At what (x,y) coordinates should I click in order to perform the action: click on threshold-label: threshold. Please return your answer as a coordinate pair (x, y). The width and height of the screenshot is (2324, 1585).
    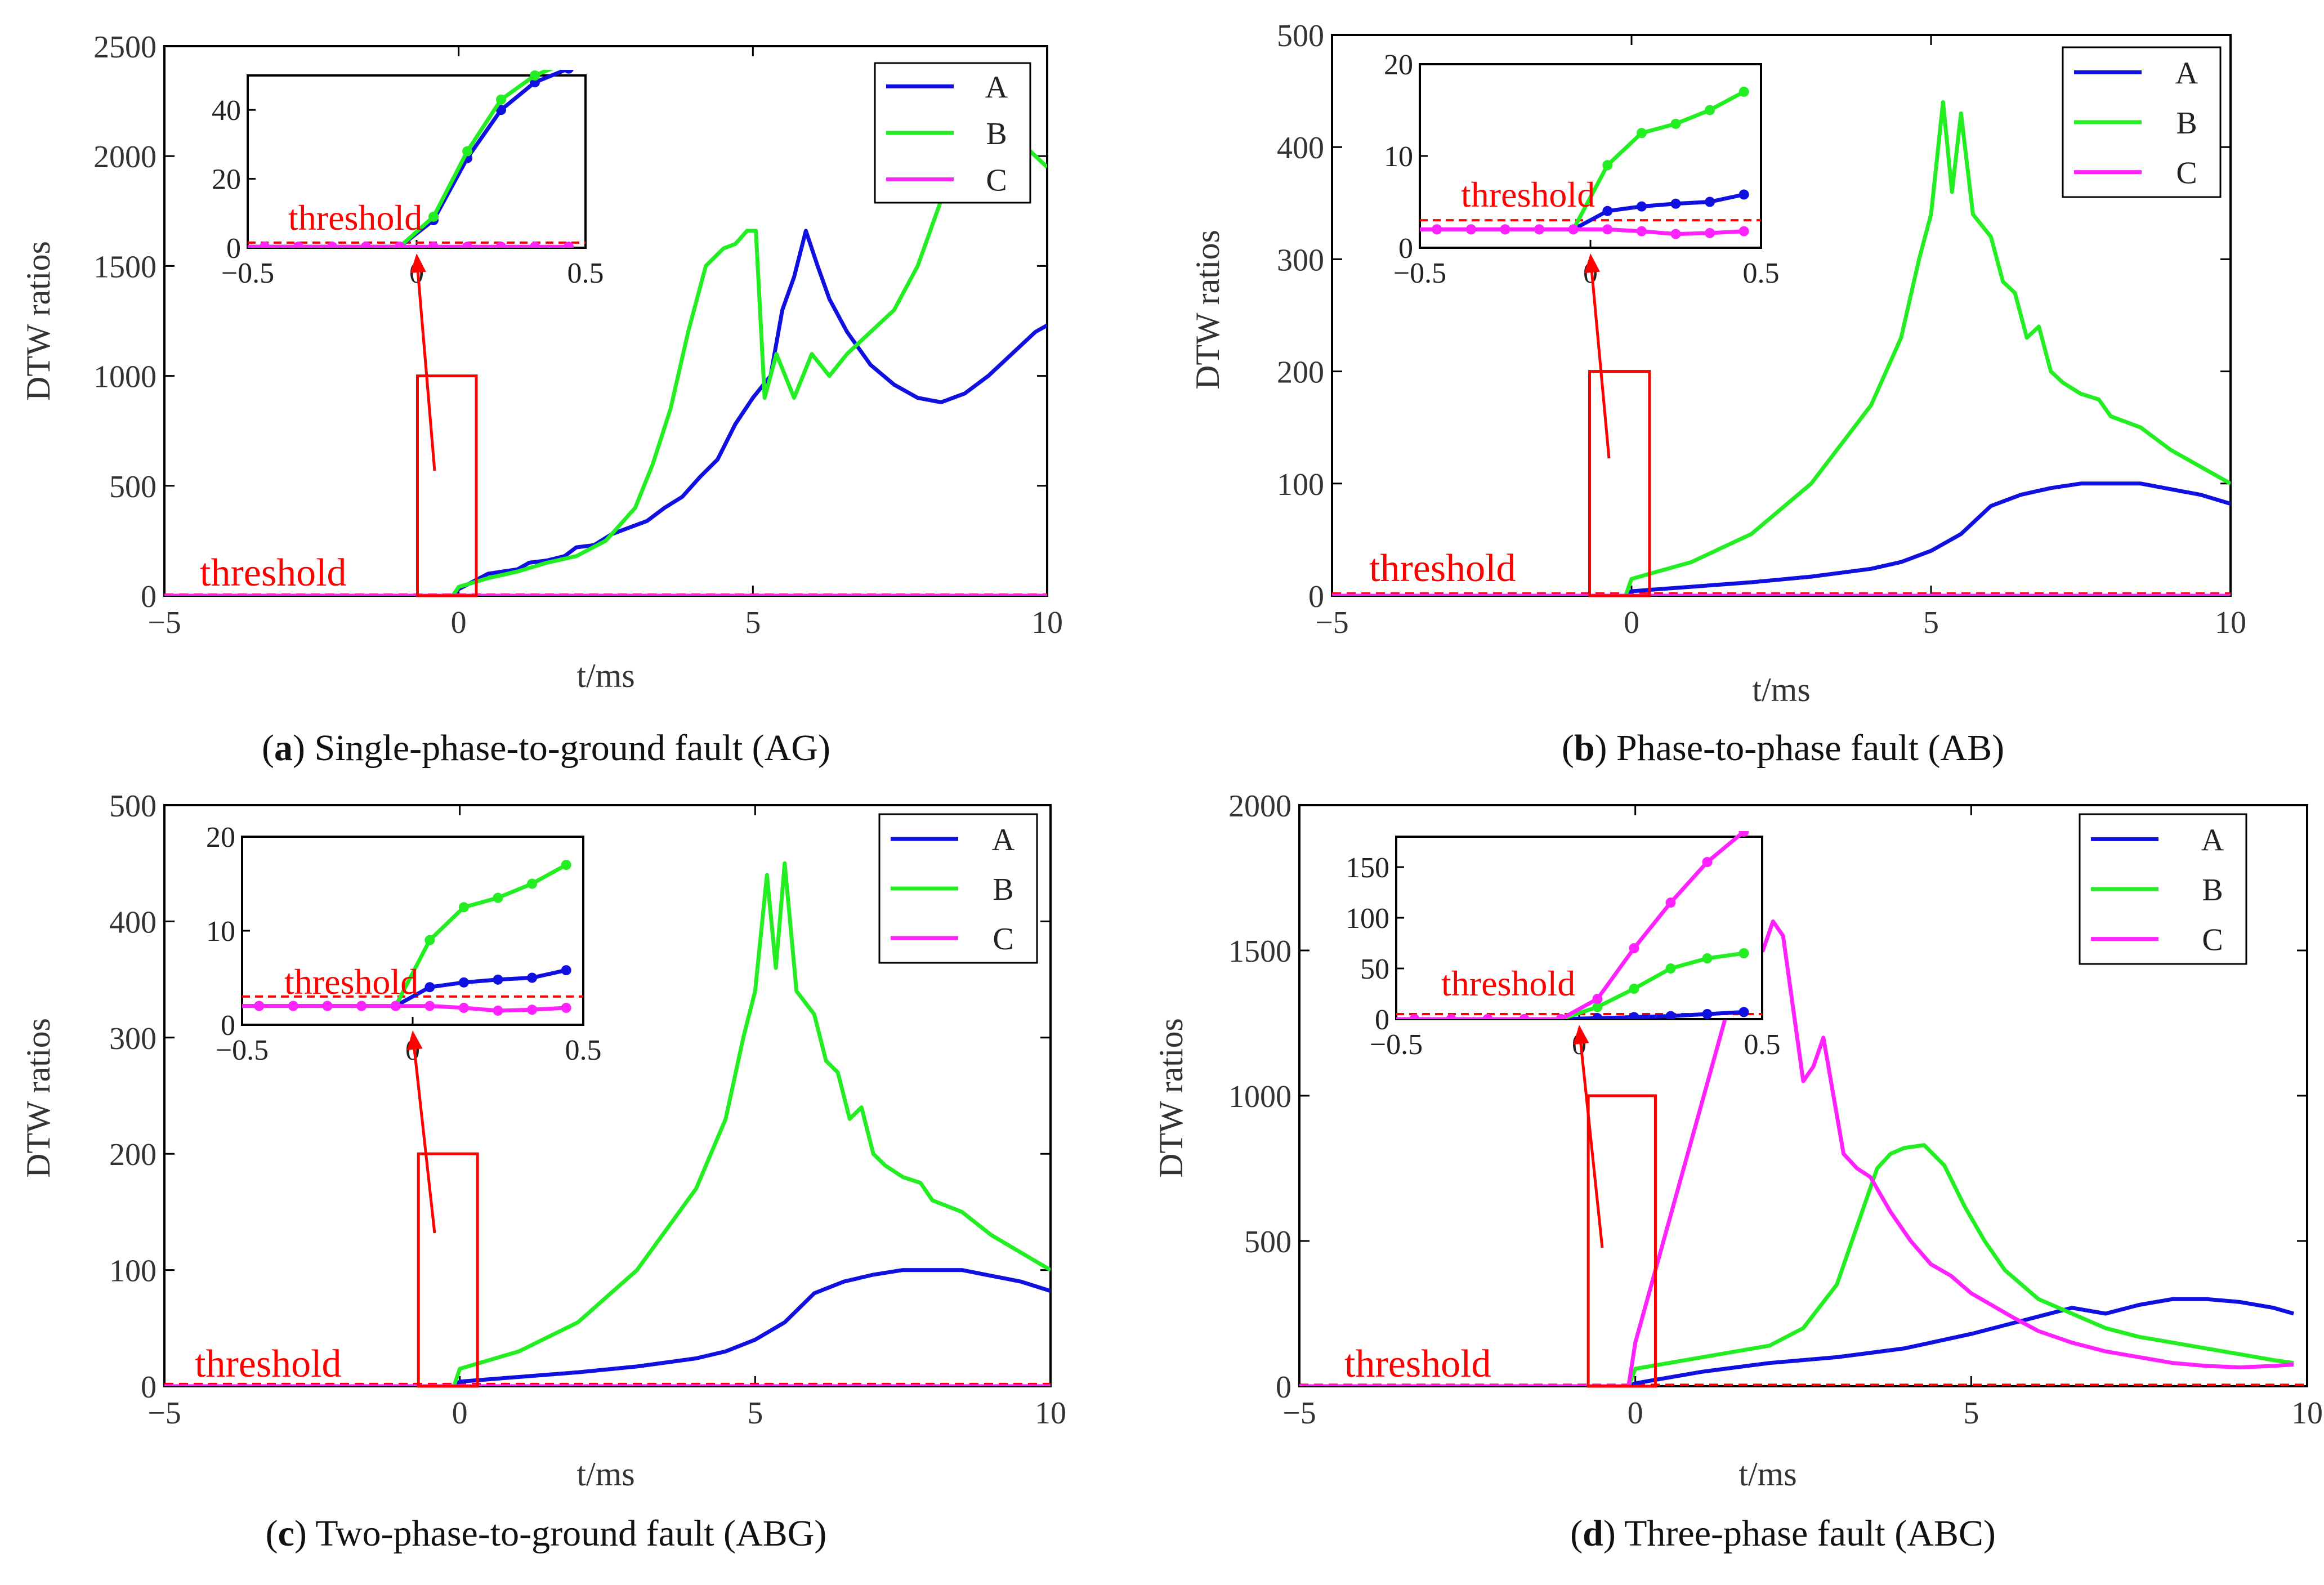
    Looking at the image, I should click on (1442, 568).